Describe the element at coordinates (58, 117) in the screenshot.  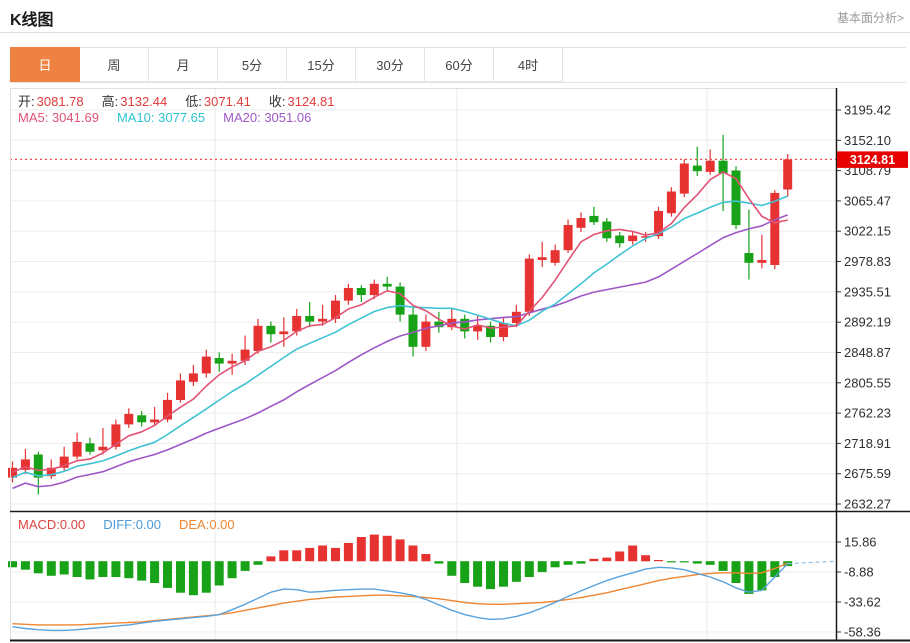
I see `ma-item: MA5: 3041.69` at that location.